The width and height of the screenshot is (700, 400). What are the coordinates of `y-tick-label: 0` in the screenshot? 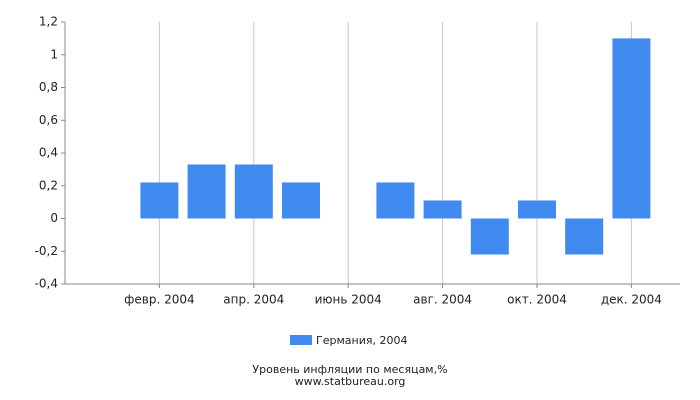 It's located at (54, 218).